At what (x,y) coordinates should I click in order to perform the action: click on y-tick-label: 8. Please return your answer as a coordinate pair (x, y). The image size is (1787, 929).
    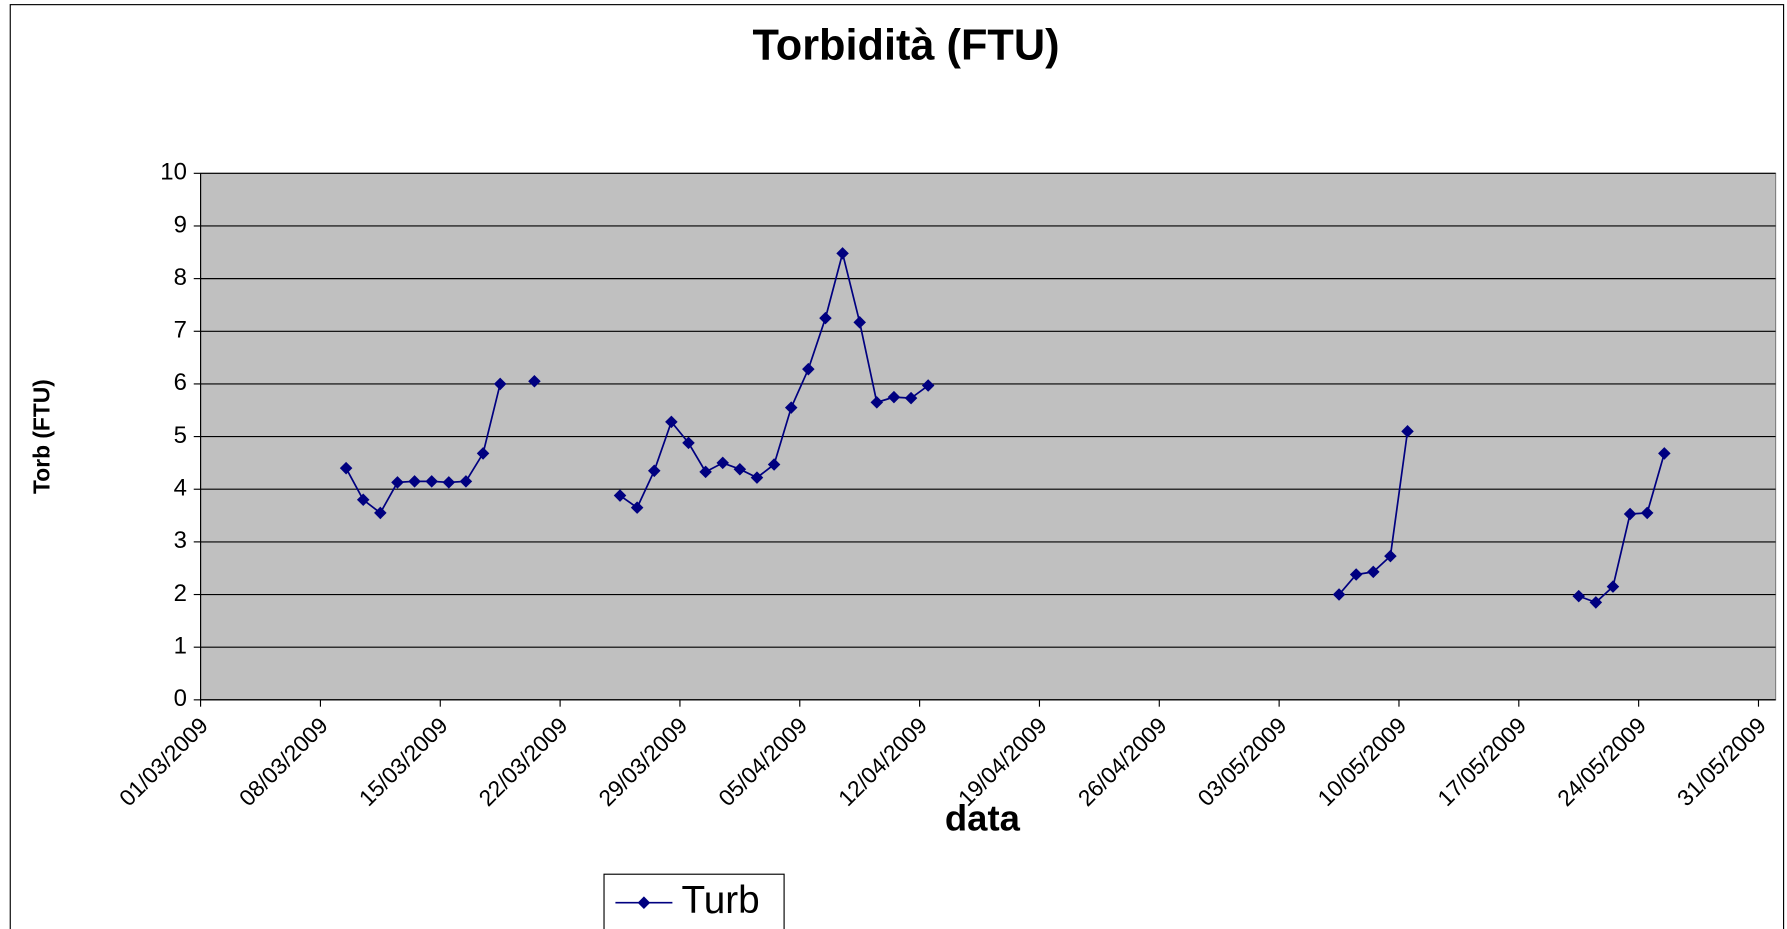
    Looking at the image, I should click on (180, 277).